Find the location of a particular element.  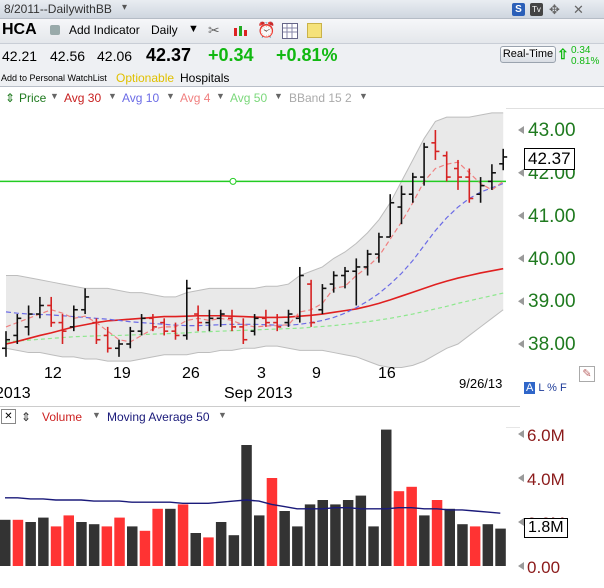

x-tick-26: 26 is located at coordinates (191, 373).